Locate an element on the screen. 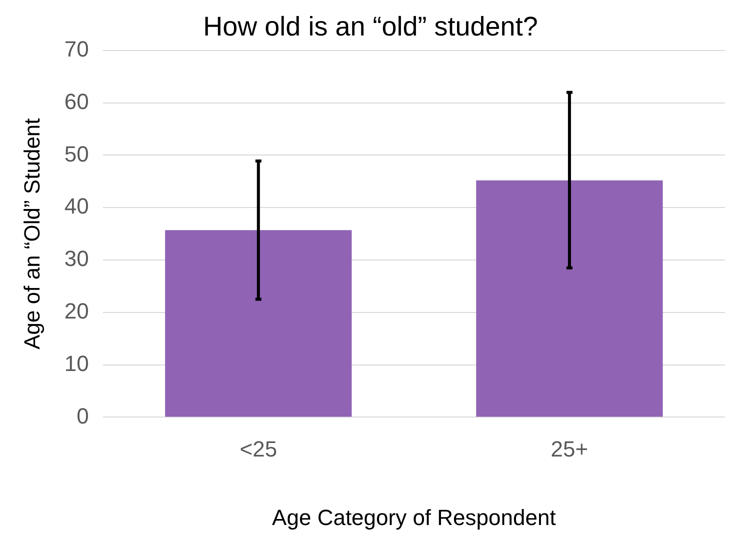 The height and width of the screenshot is (550, 753). chart-title: How old is an “old” student? is located at coordinates (370, 27).